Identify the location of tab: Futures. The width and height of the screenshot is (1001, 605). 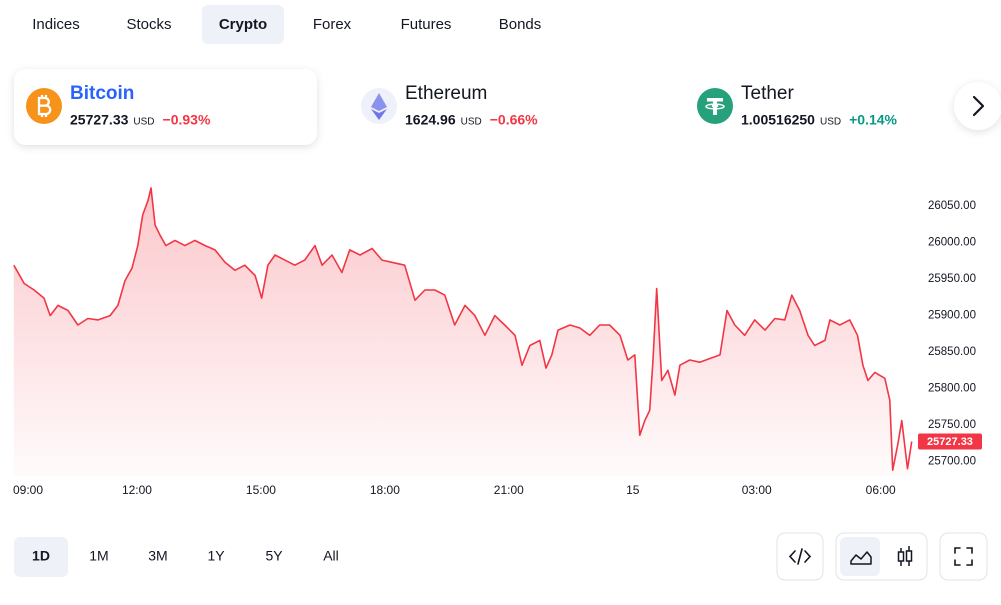
(426, 24).